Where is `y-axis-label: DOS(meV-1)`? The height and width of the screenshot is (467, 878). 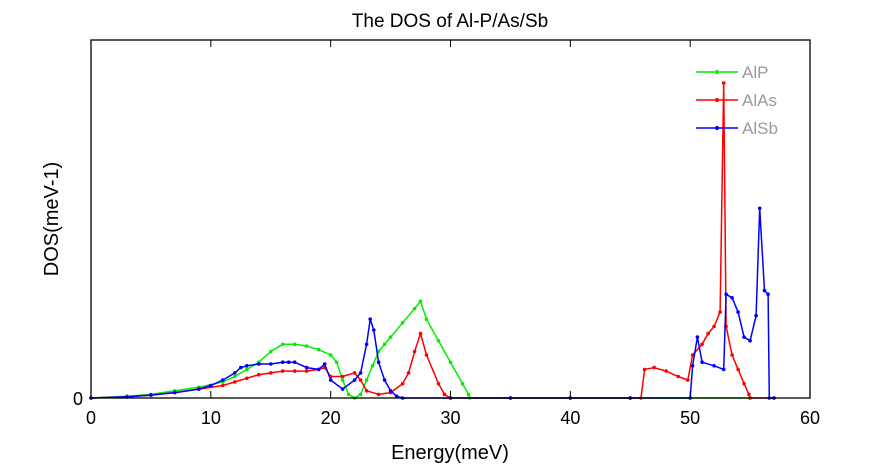 y-axis-label: DOS(meV-1) is located at coordinates (52, 219).